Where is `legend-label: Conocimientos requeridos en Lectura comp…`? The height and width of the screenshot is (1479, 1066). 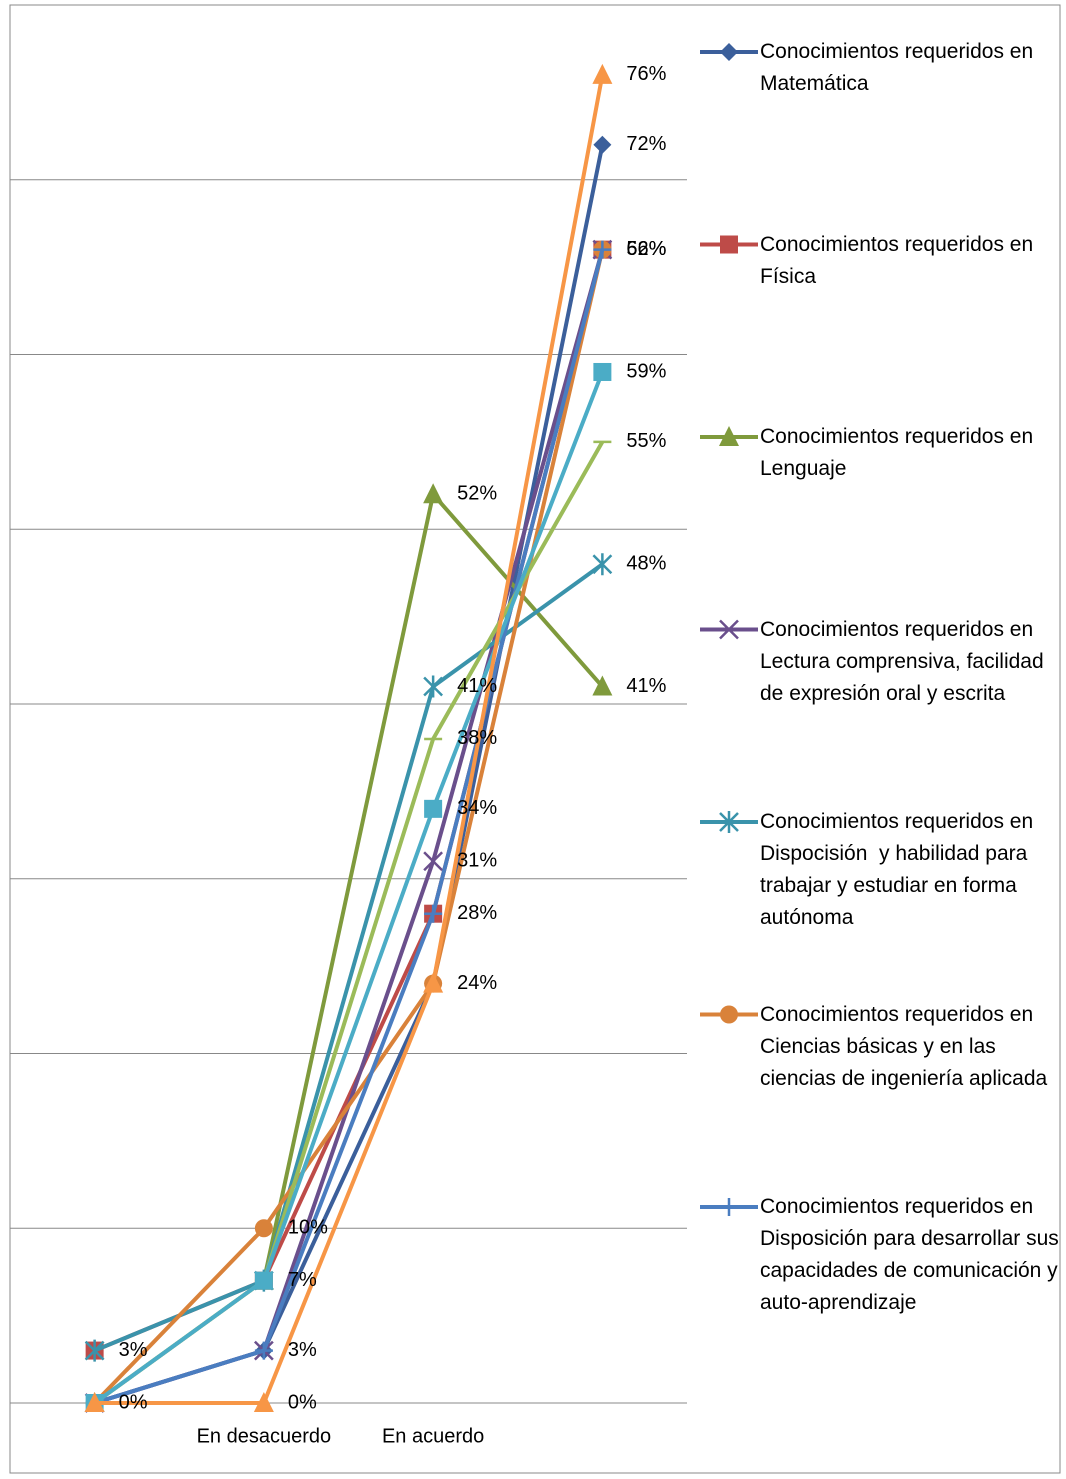
legend-label: Conocimientos requeridos en Lectura comp… is located at coordinates (905, 661).